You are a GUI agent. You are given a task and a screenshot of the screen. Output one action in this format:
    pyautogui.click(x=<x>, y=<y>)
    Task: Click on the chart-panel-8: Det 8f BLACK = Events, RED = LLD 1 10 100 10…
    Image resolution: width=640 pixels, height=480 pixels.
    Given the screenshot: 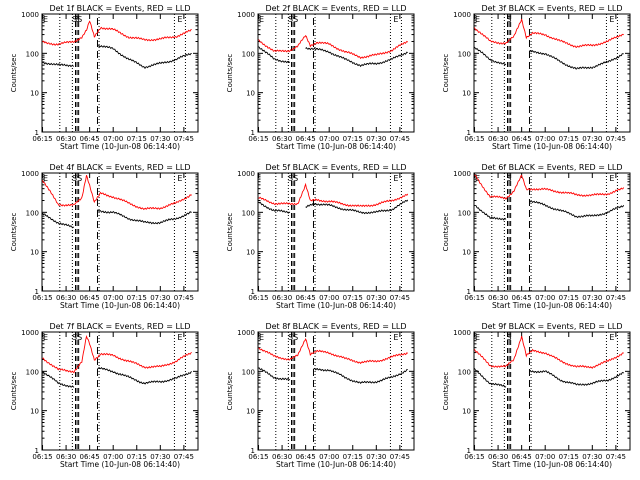 What is the action you would take?
    pyautogui.click(x=320, y=395)
    